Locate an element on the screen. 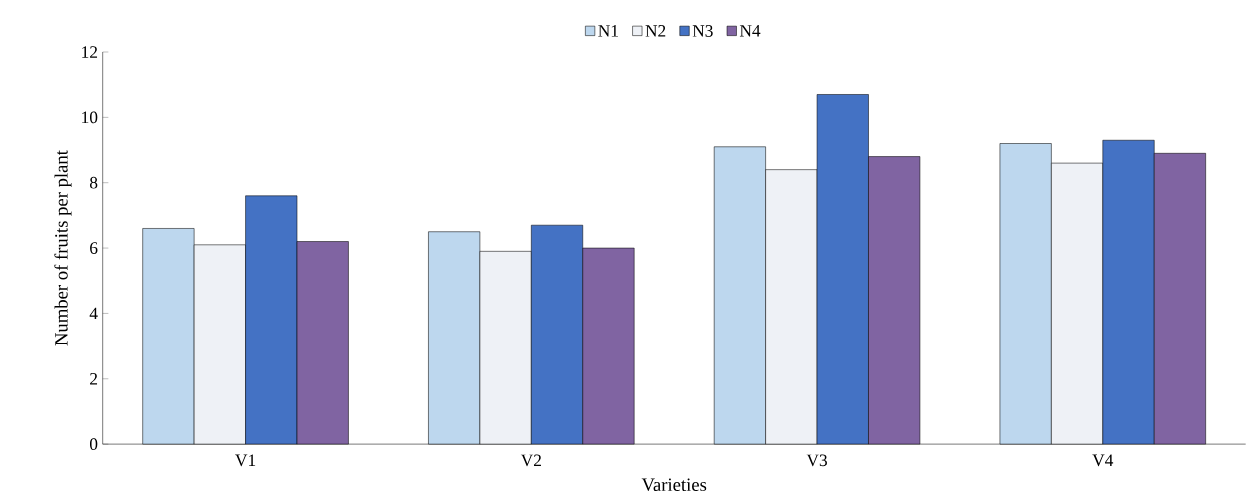 The width and height of the screenshot is (1255, 493). y-tick-label: 10 is located at coordinates (90, 117).